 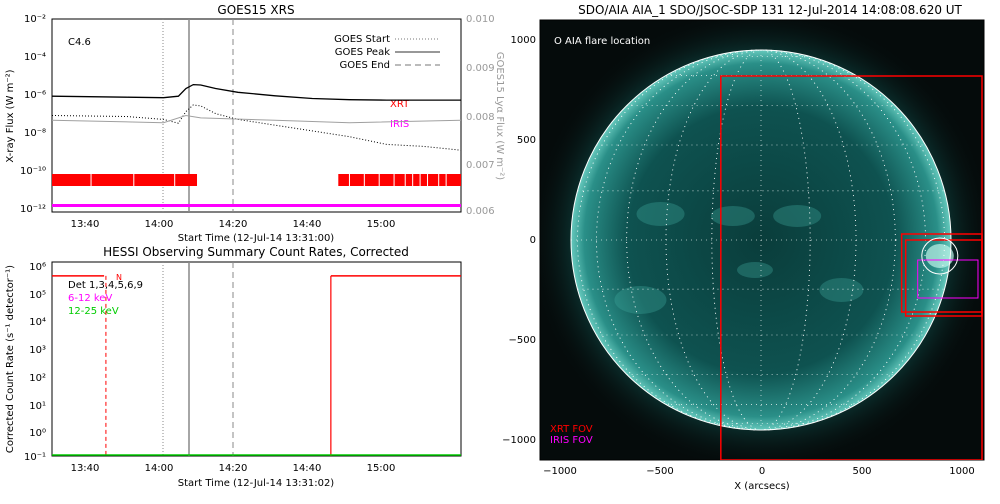 What do you see at coordinates (602, 41) in the screenshot?
I see `aia-legend-flare: O AIA flare location` at bounding box center [602, 41].